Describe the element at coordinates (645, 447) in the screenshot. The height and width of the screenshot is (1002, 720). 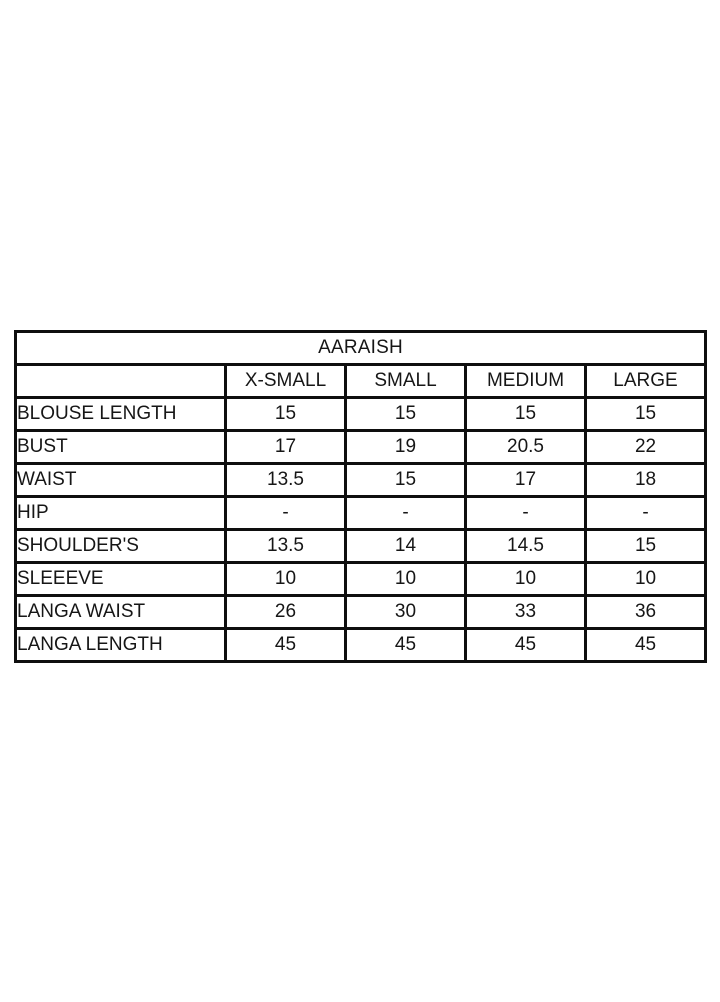
I see `cell-value: 22` at that location.